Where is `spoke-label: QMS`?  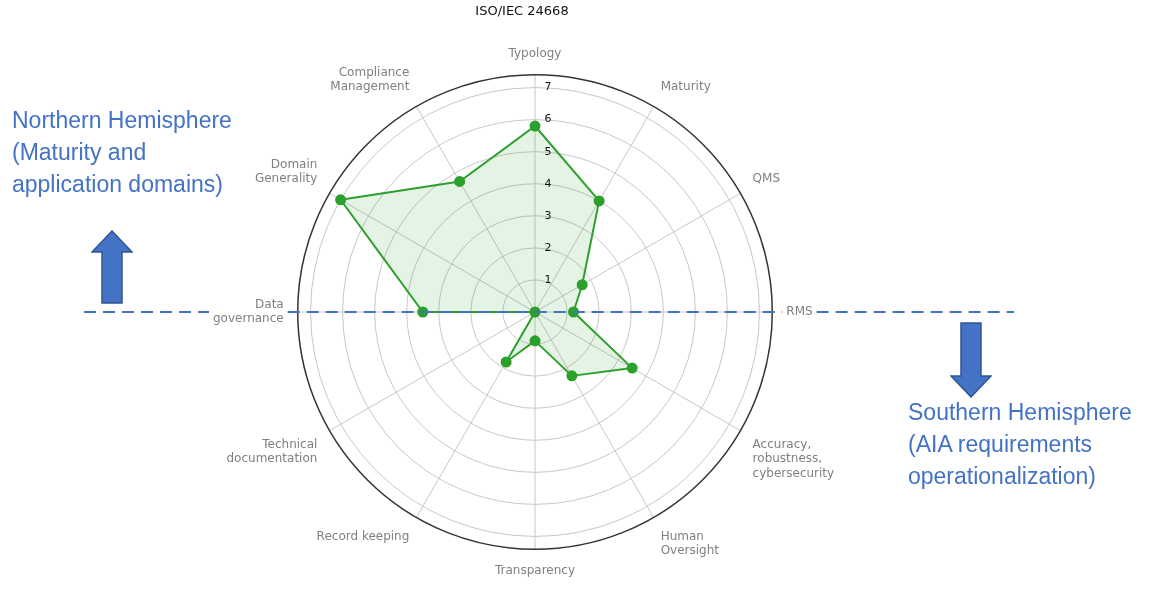 spoke-label: QMS is located at coordinates (766, 178).